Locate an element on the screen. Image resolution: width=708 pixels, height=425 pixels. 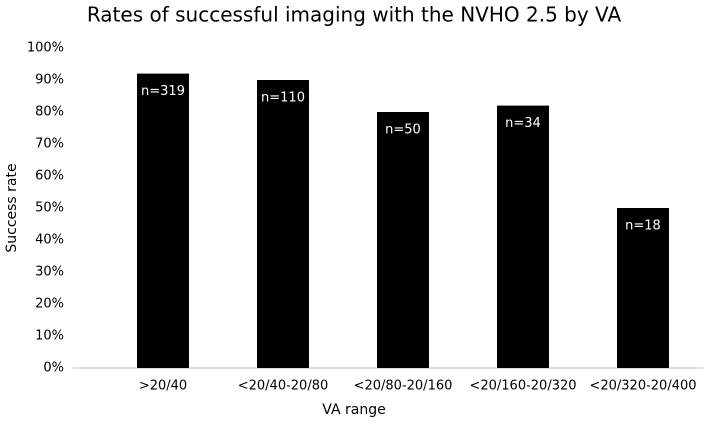
bar-label: n=110 is located at coordinates (283, 98).